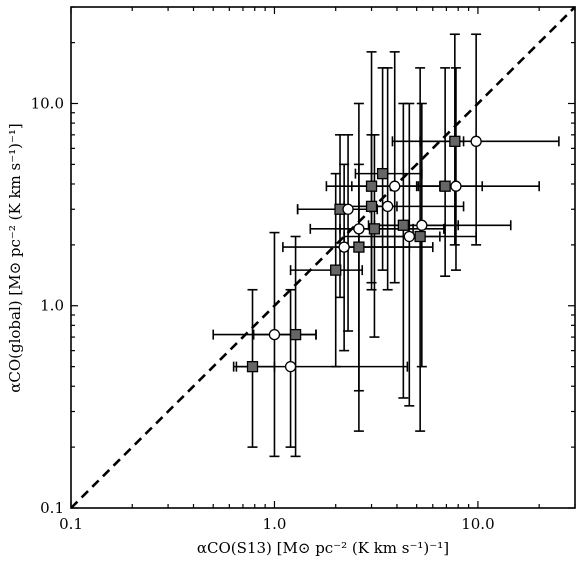  I want to click on x-tick-label: 0.1, so click(71, 524).